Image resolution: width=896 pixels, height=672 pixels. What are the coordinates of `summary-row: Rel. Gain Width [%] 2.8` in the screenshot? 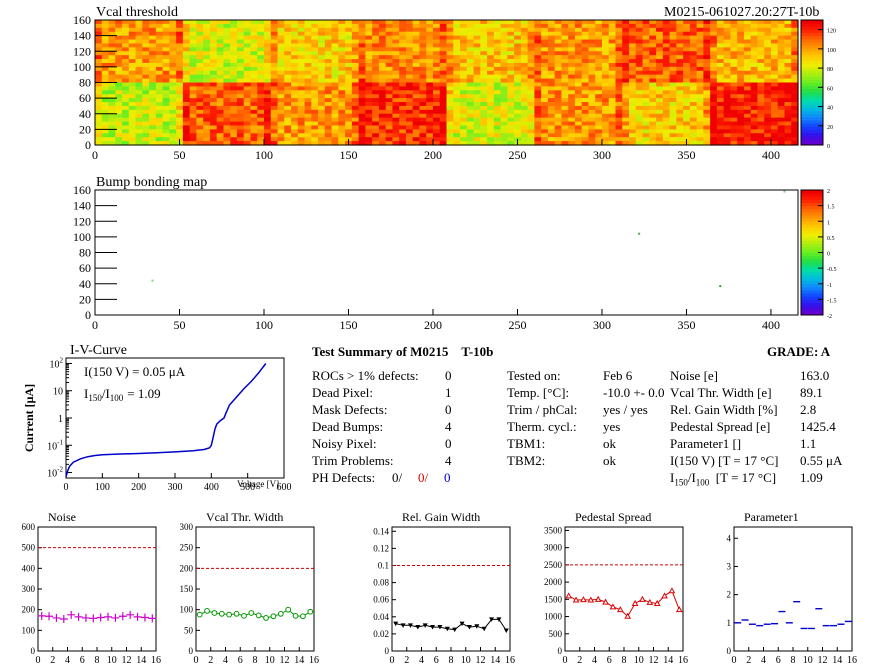 It's located at (743, 410).